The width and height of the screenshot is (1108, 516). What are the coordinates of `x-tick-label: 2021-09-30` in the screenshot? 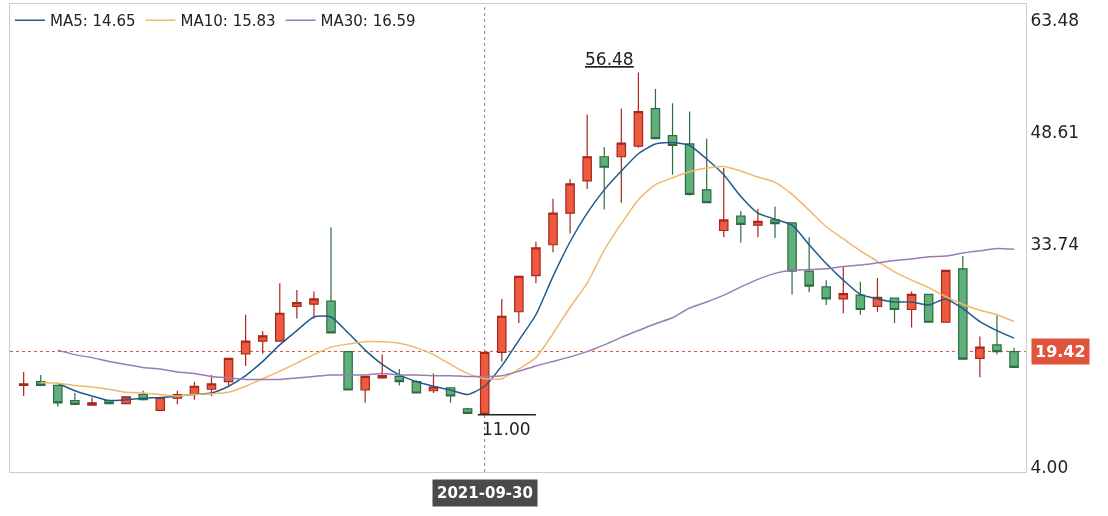 It's located at (485, 493).